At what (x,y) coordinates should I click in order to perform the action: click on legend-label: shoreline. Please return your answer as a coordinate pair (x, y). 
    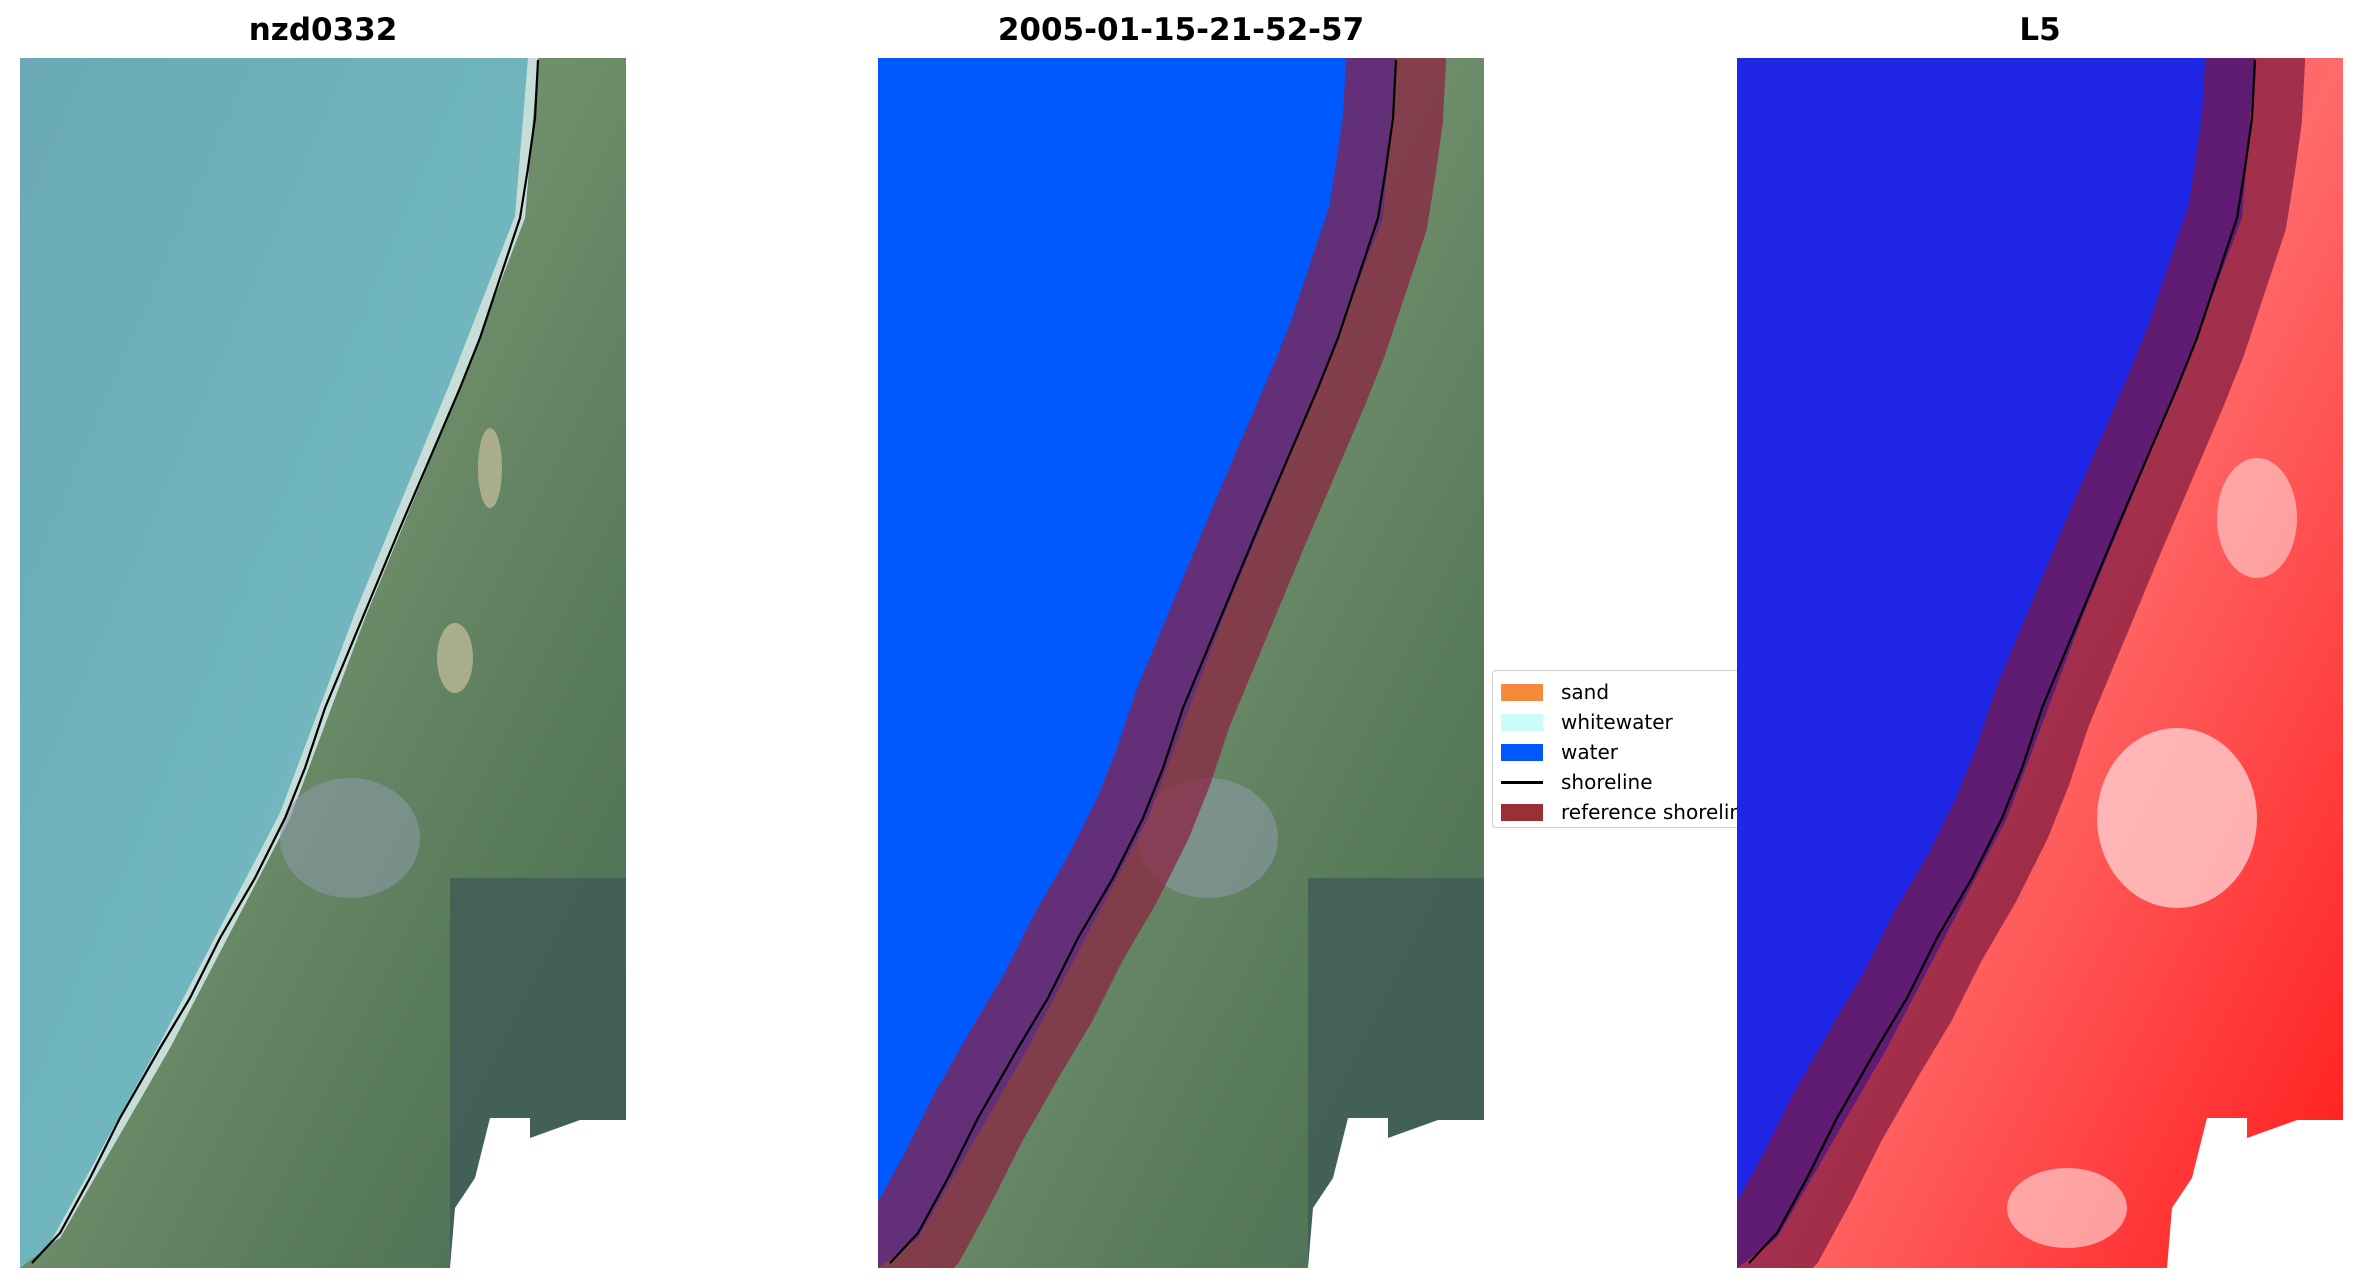
    Looking at the image, I should click on (1607, 782).